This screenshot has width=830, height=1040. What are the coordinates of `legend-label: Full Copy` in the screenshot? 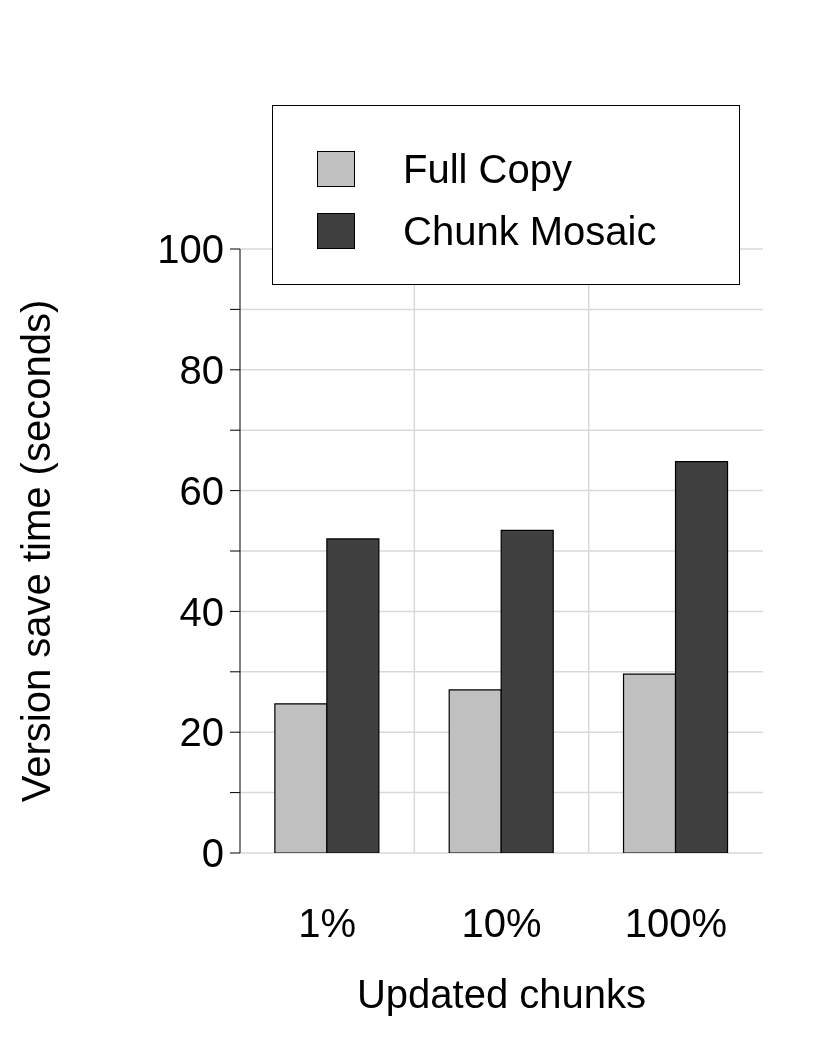 It's located at (487, 169).